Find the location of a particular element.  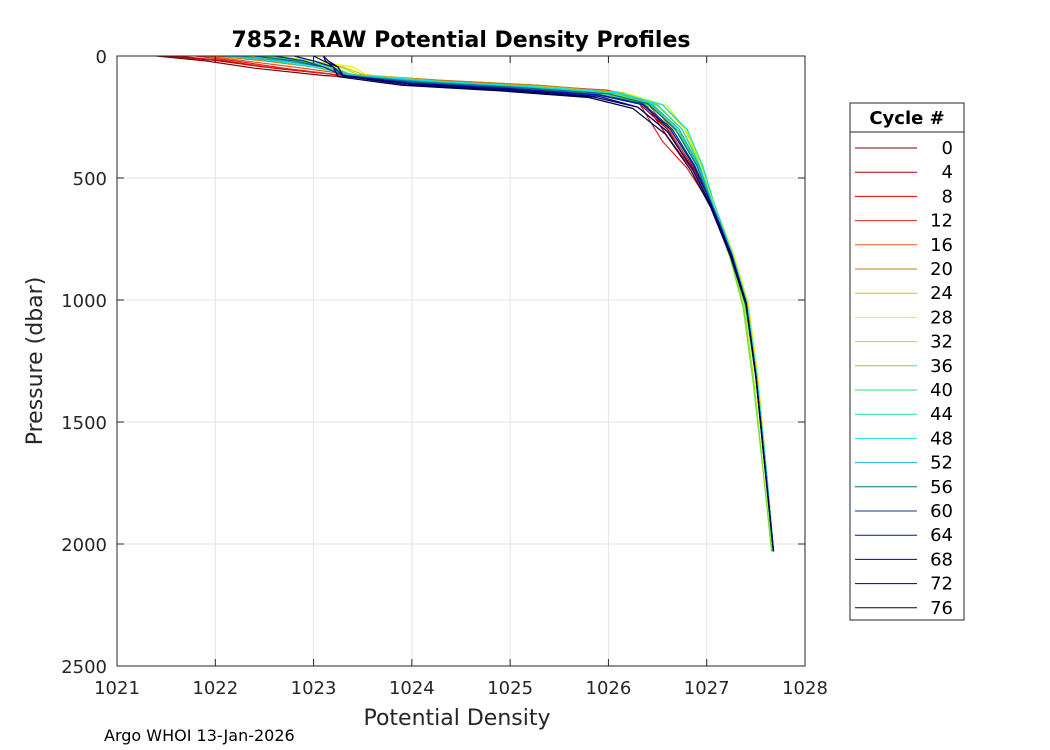

legend-label: 56 is located at coordinates (941, 487).